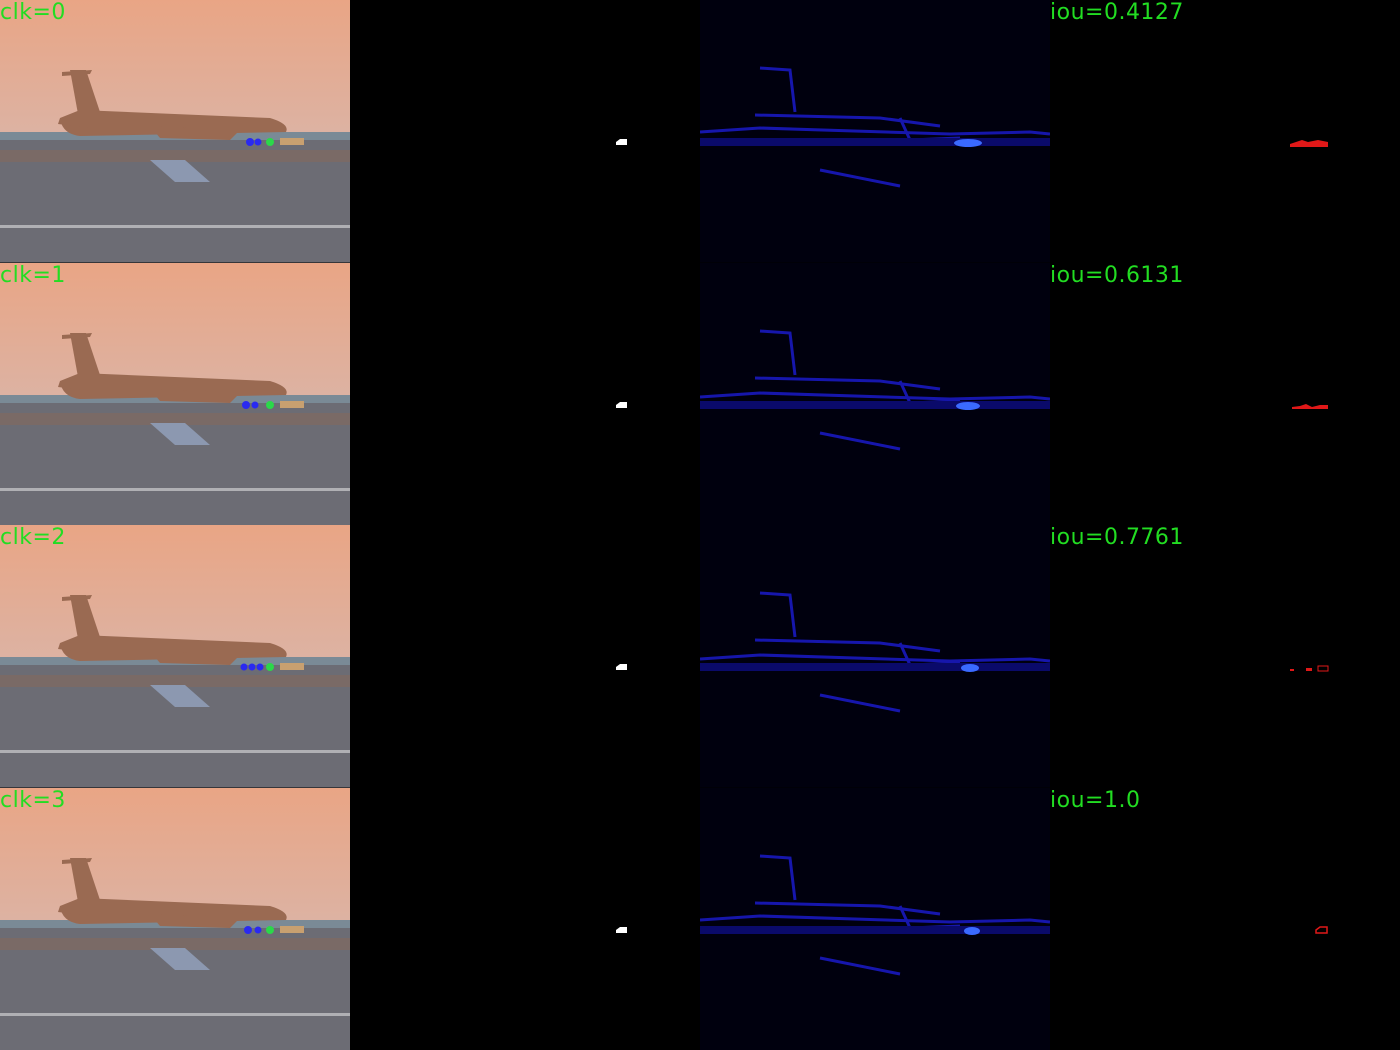  I want to click on predicted-mask-panel: iou=0.7761, so click(1225, 656).